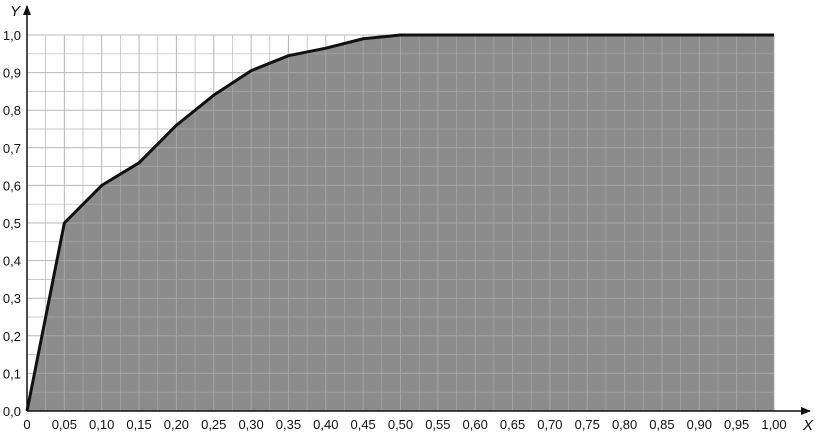 The image size is (821, 435). What do you see at coordinates (549, 424) in the screenshot?
I see `x-tick-label: 0,70` at bounding box center [549, 424].